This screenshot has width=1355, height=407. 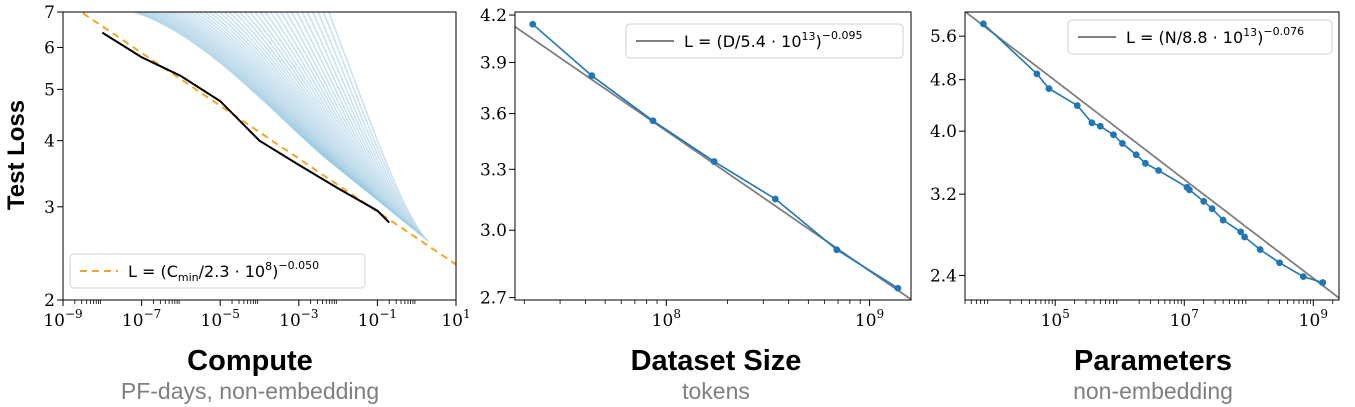 What do you see at coordinates (62, 319) in the screenshot?
I see `x-tick-label: 10⁻⁹` at bounding box center [62, 319].